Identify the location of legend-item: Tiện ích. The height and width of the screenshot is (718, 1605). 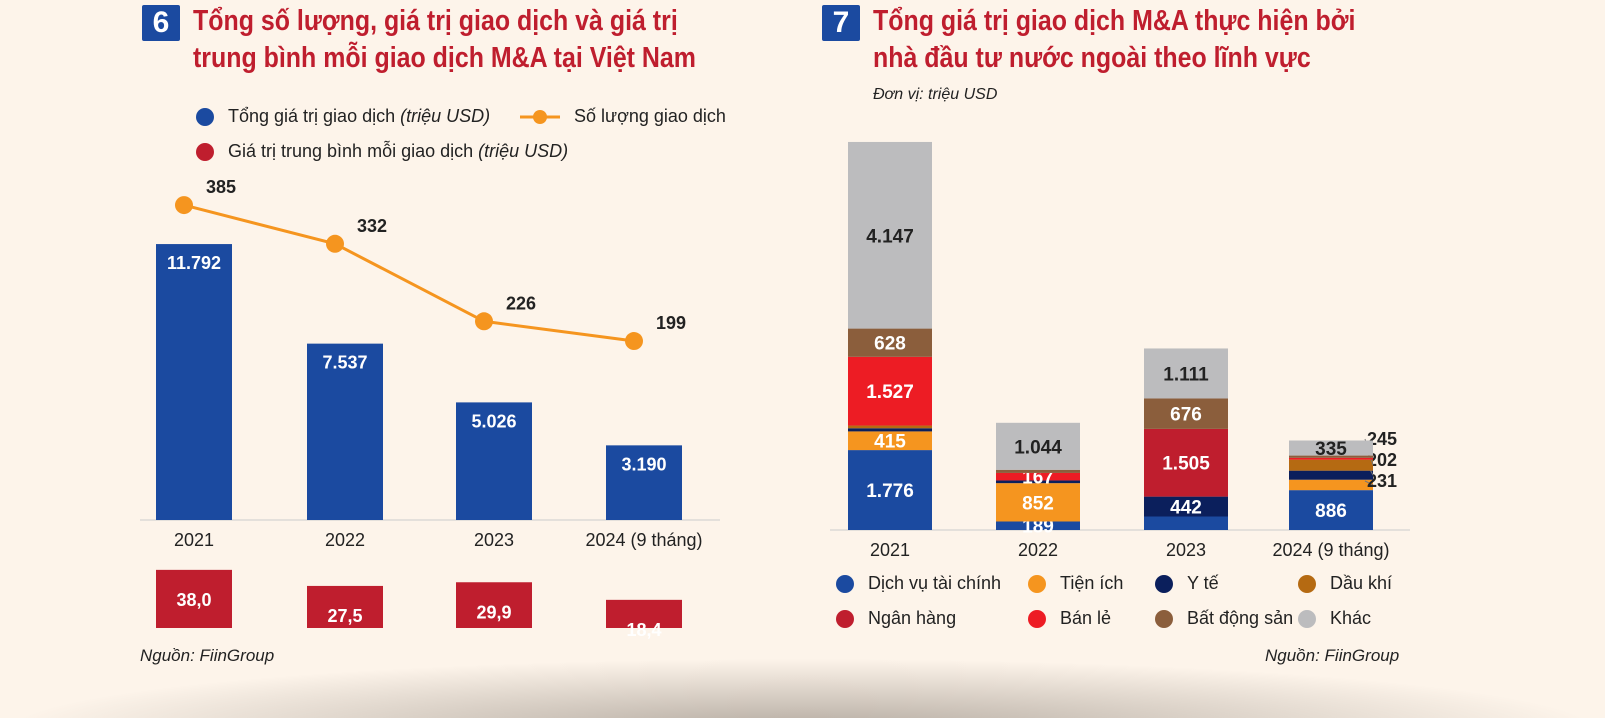
(1075, 583).